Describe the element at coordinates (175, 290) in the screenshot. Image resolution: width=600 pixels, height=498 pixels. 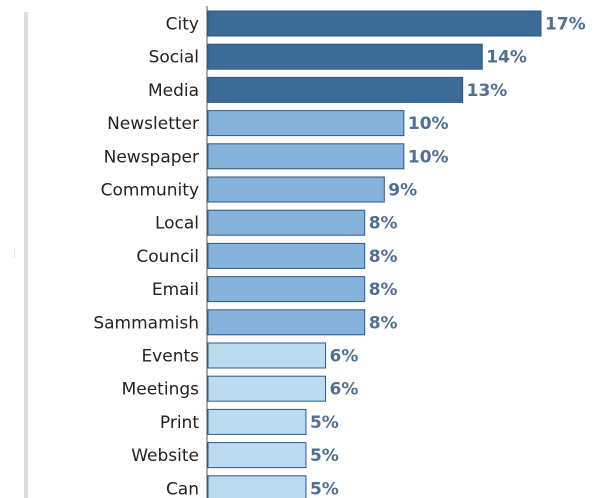
I see `category-label: Email` at that location.